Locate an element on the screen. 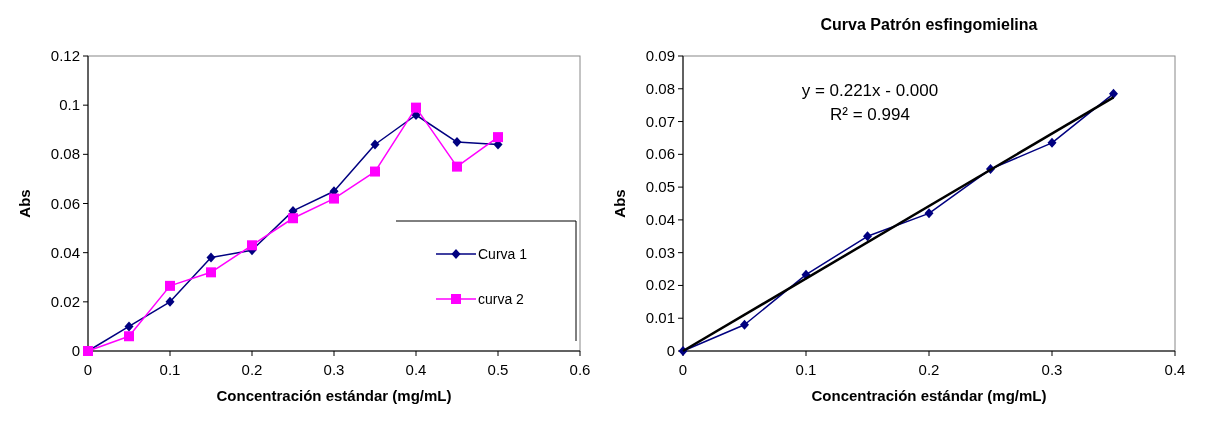 This screenshot has width=1205, height=425. y-tick-label: 0.03 is located at coordinates (660, 252).